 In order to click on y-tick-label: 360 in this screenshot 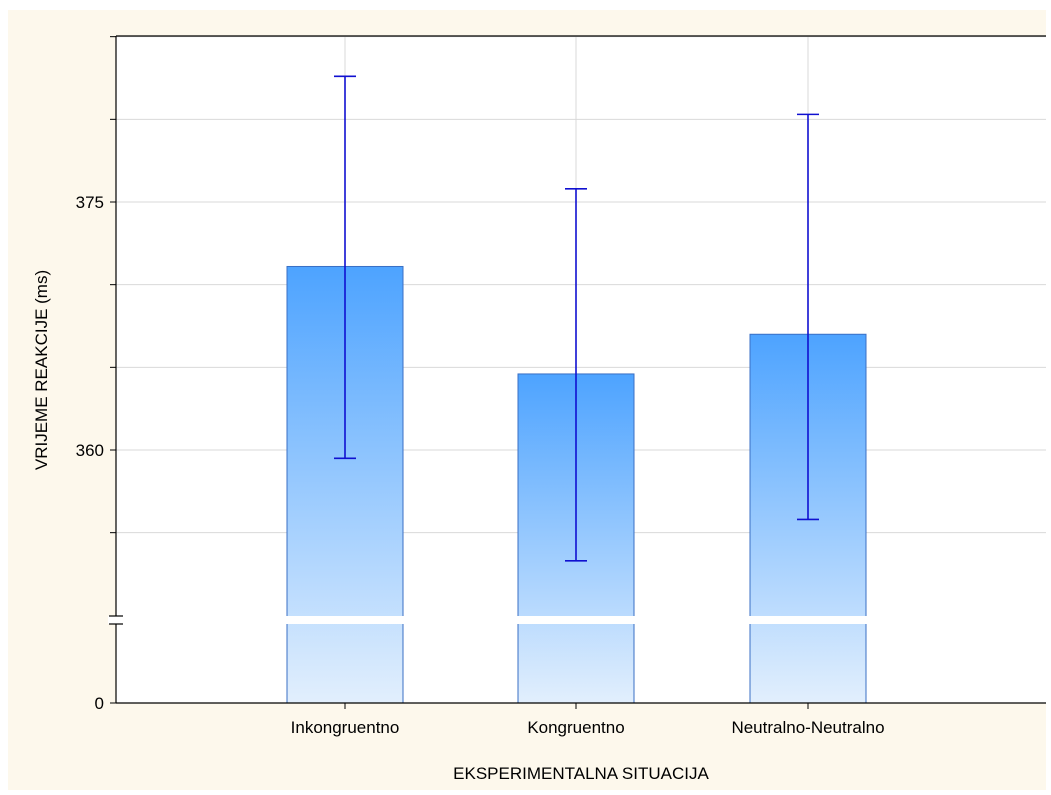, I will do `click(90, 450)`.